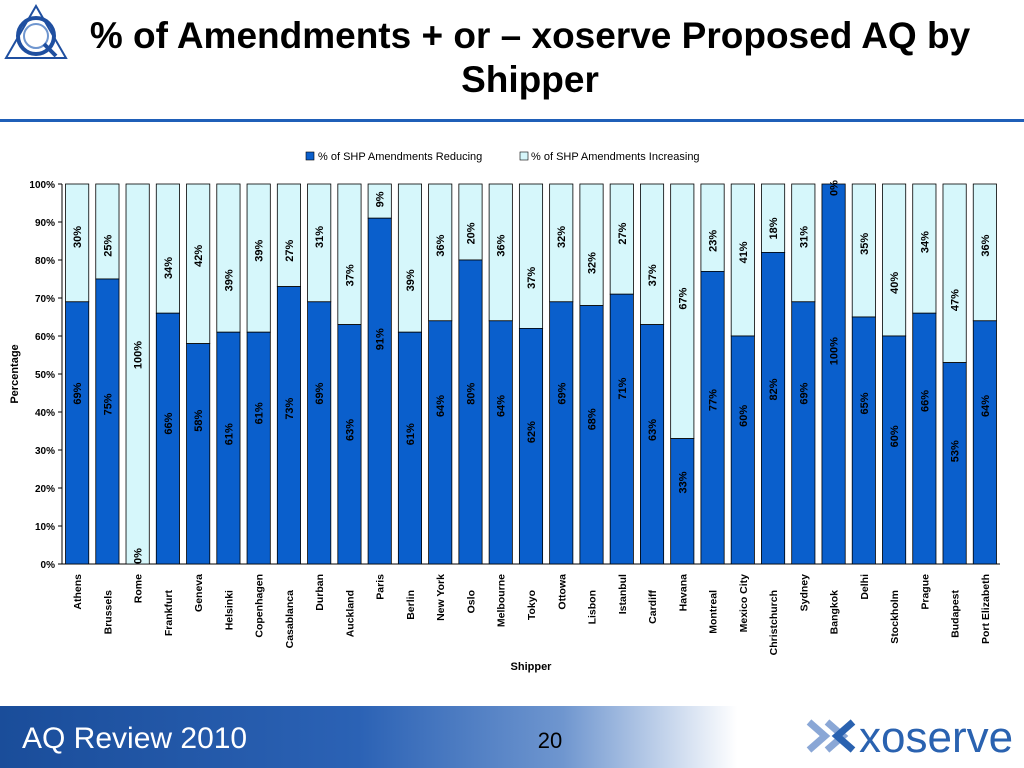 Image resolution: width=1024 pixels, height=768 pixels. Describe the element at coordinates (169, 613) in the screenshot. I see `x-tick-label-3: Frankfurt` at that location.